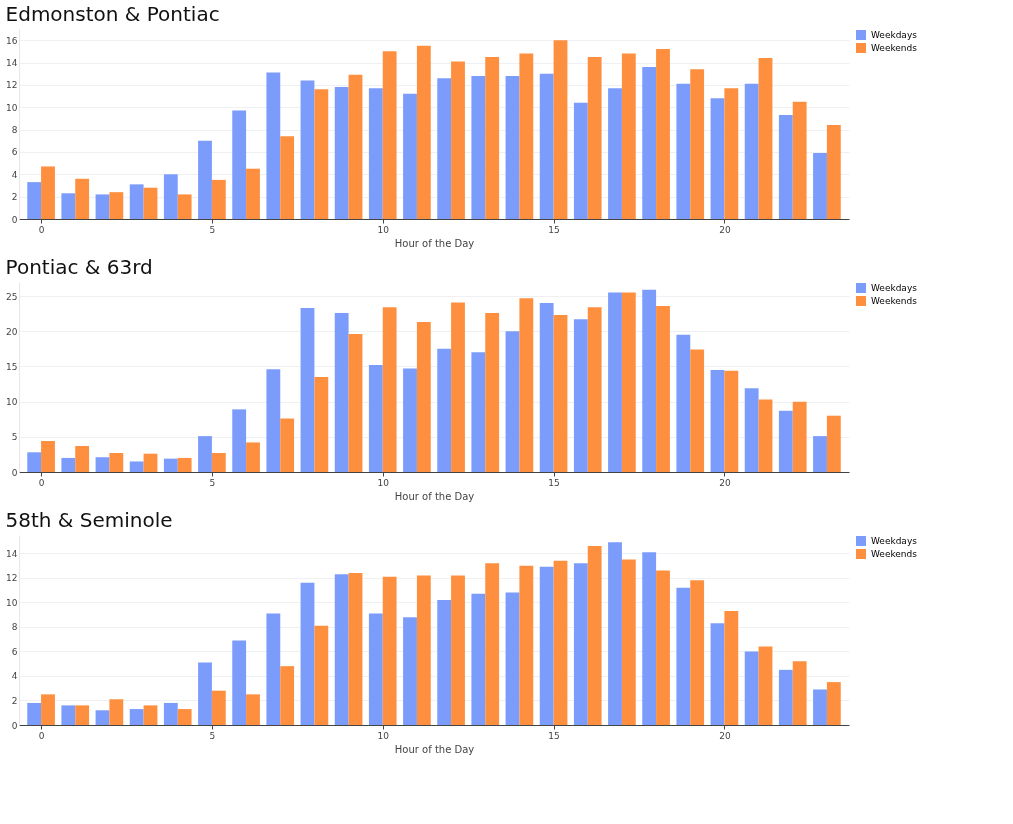  I want to click on y-tick-label: 10, so click(12, 602).